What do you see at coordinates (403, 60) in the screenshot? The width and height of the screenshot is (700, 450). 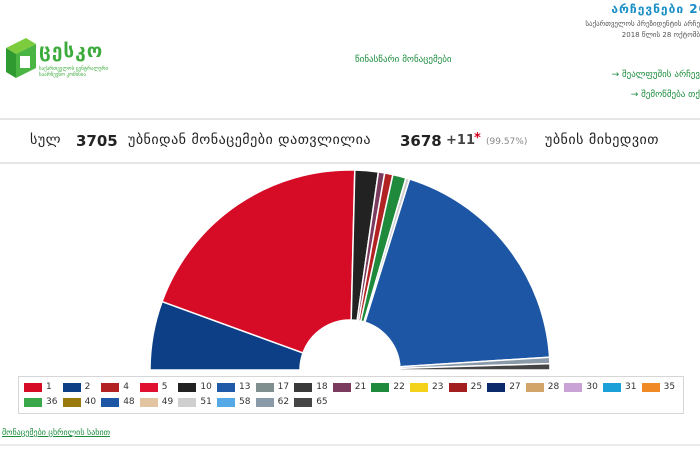 I see `preliminary-data-link: წინასწარი მონაცემები` at bounding box center [403, 60].